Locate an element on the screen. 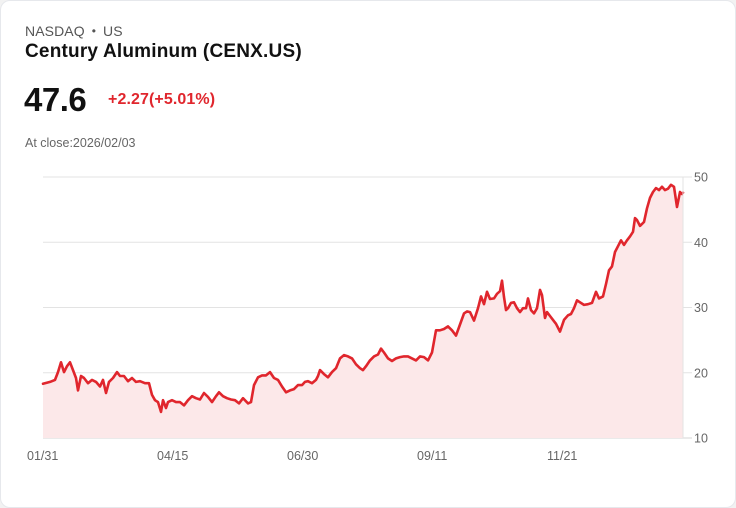  x-tick-label: 11/21 is located at coordinates (562, 456).